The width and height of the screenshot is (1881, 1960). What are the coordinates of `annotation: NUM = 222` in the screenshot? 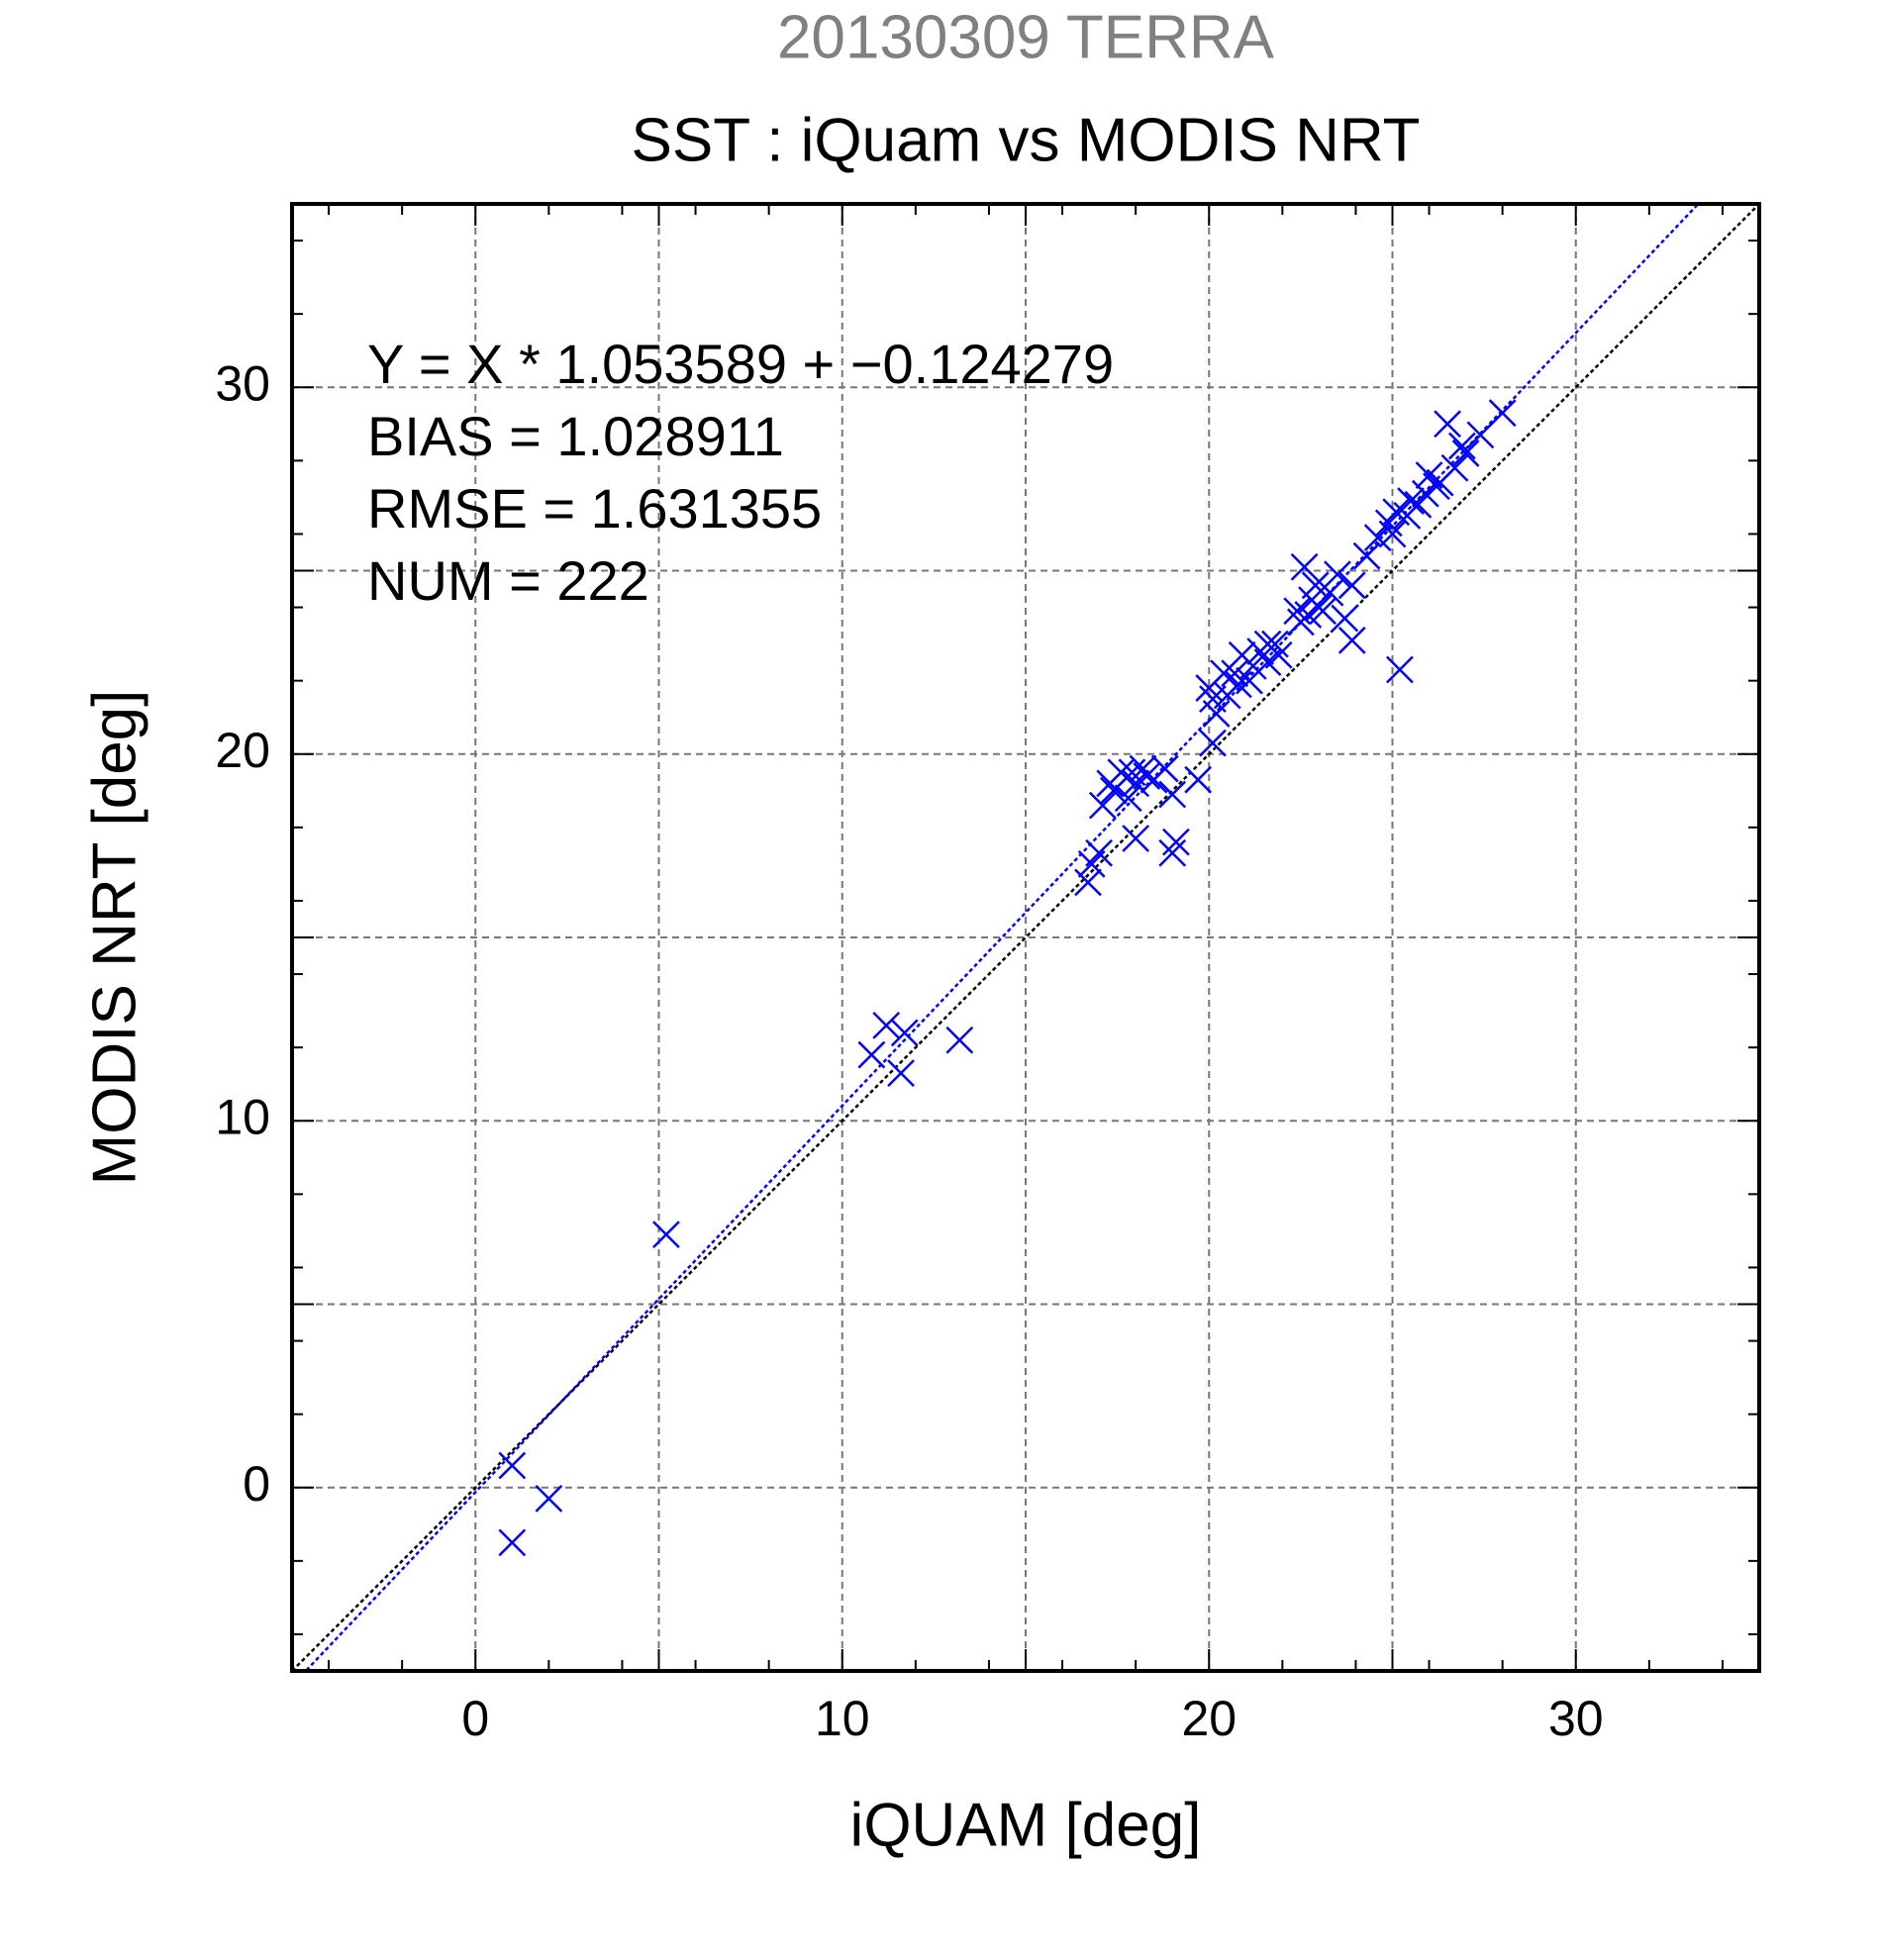 It's located at (508, 580).